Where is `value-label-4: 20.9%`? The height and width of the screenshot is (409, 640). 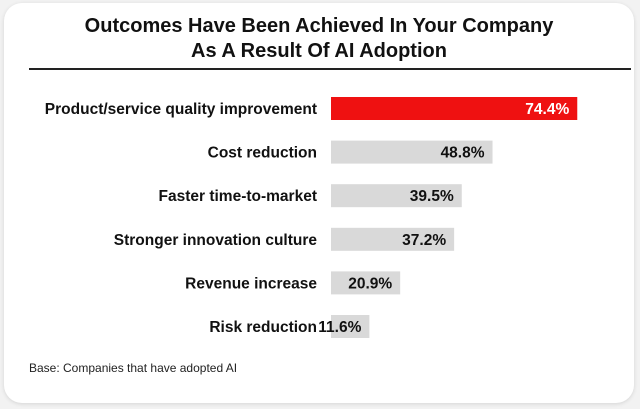
value-label-4: 20.9% is located at coordinates (370, 283).